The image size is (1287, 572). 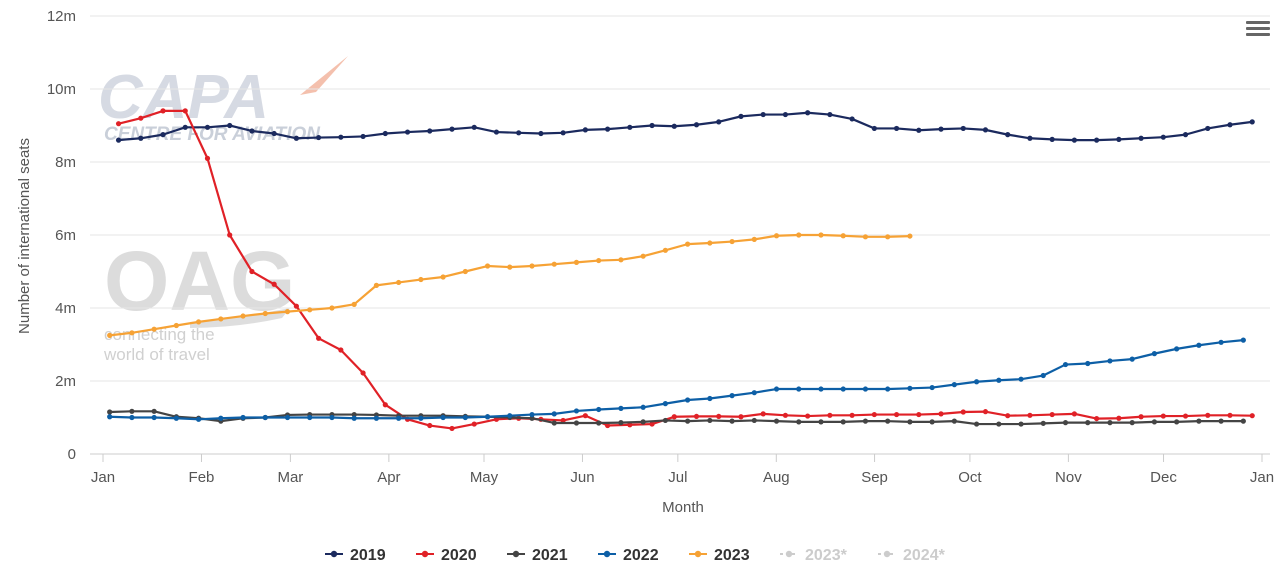 I want to click on legend-label: 2022, so click(x=641, y=555).